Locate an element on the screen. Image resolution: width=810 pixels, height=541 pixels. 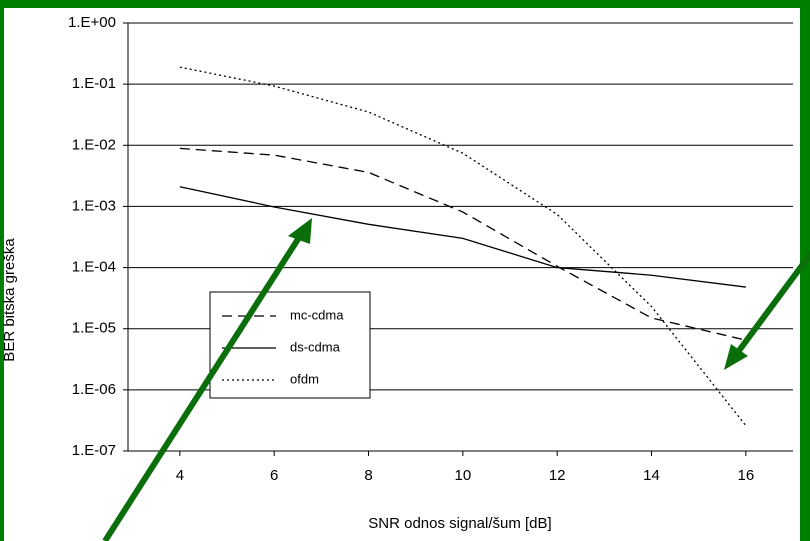
y-tick-label: 1.E-06 is located at coordinates (94, 389).